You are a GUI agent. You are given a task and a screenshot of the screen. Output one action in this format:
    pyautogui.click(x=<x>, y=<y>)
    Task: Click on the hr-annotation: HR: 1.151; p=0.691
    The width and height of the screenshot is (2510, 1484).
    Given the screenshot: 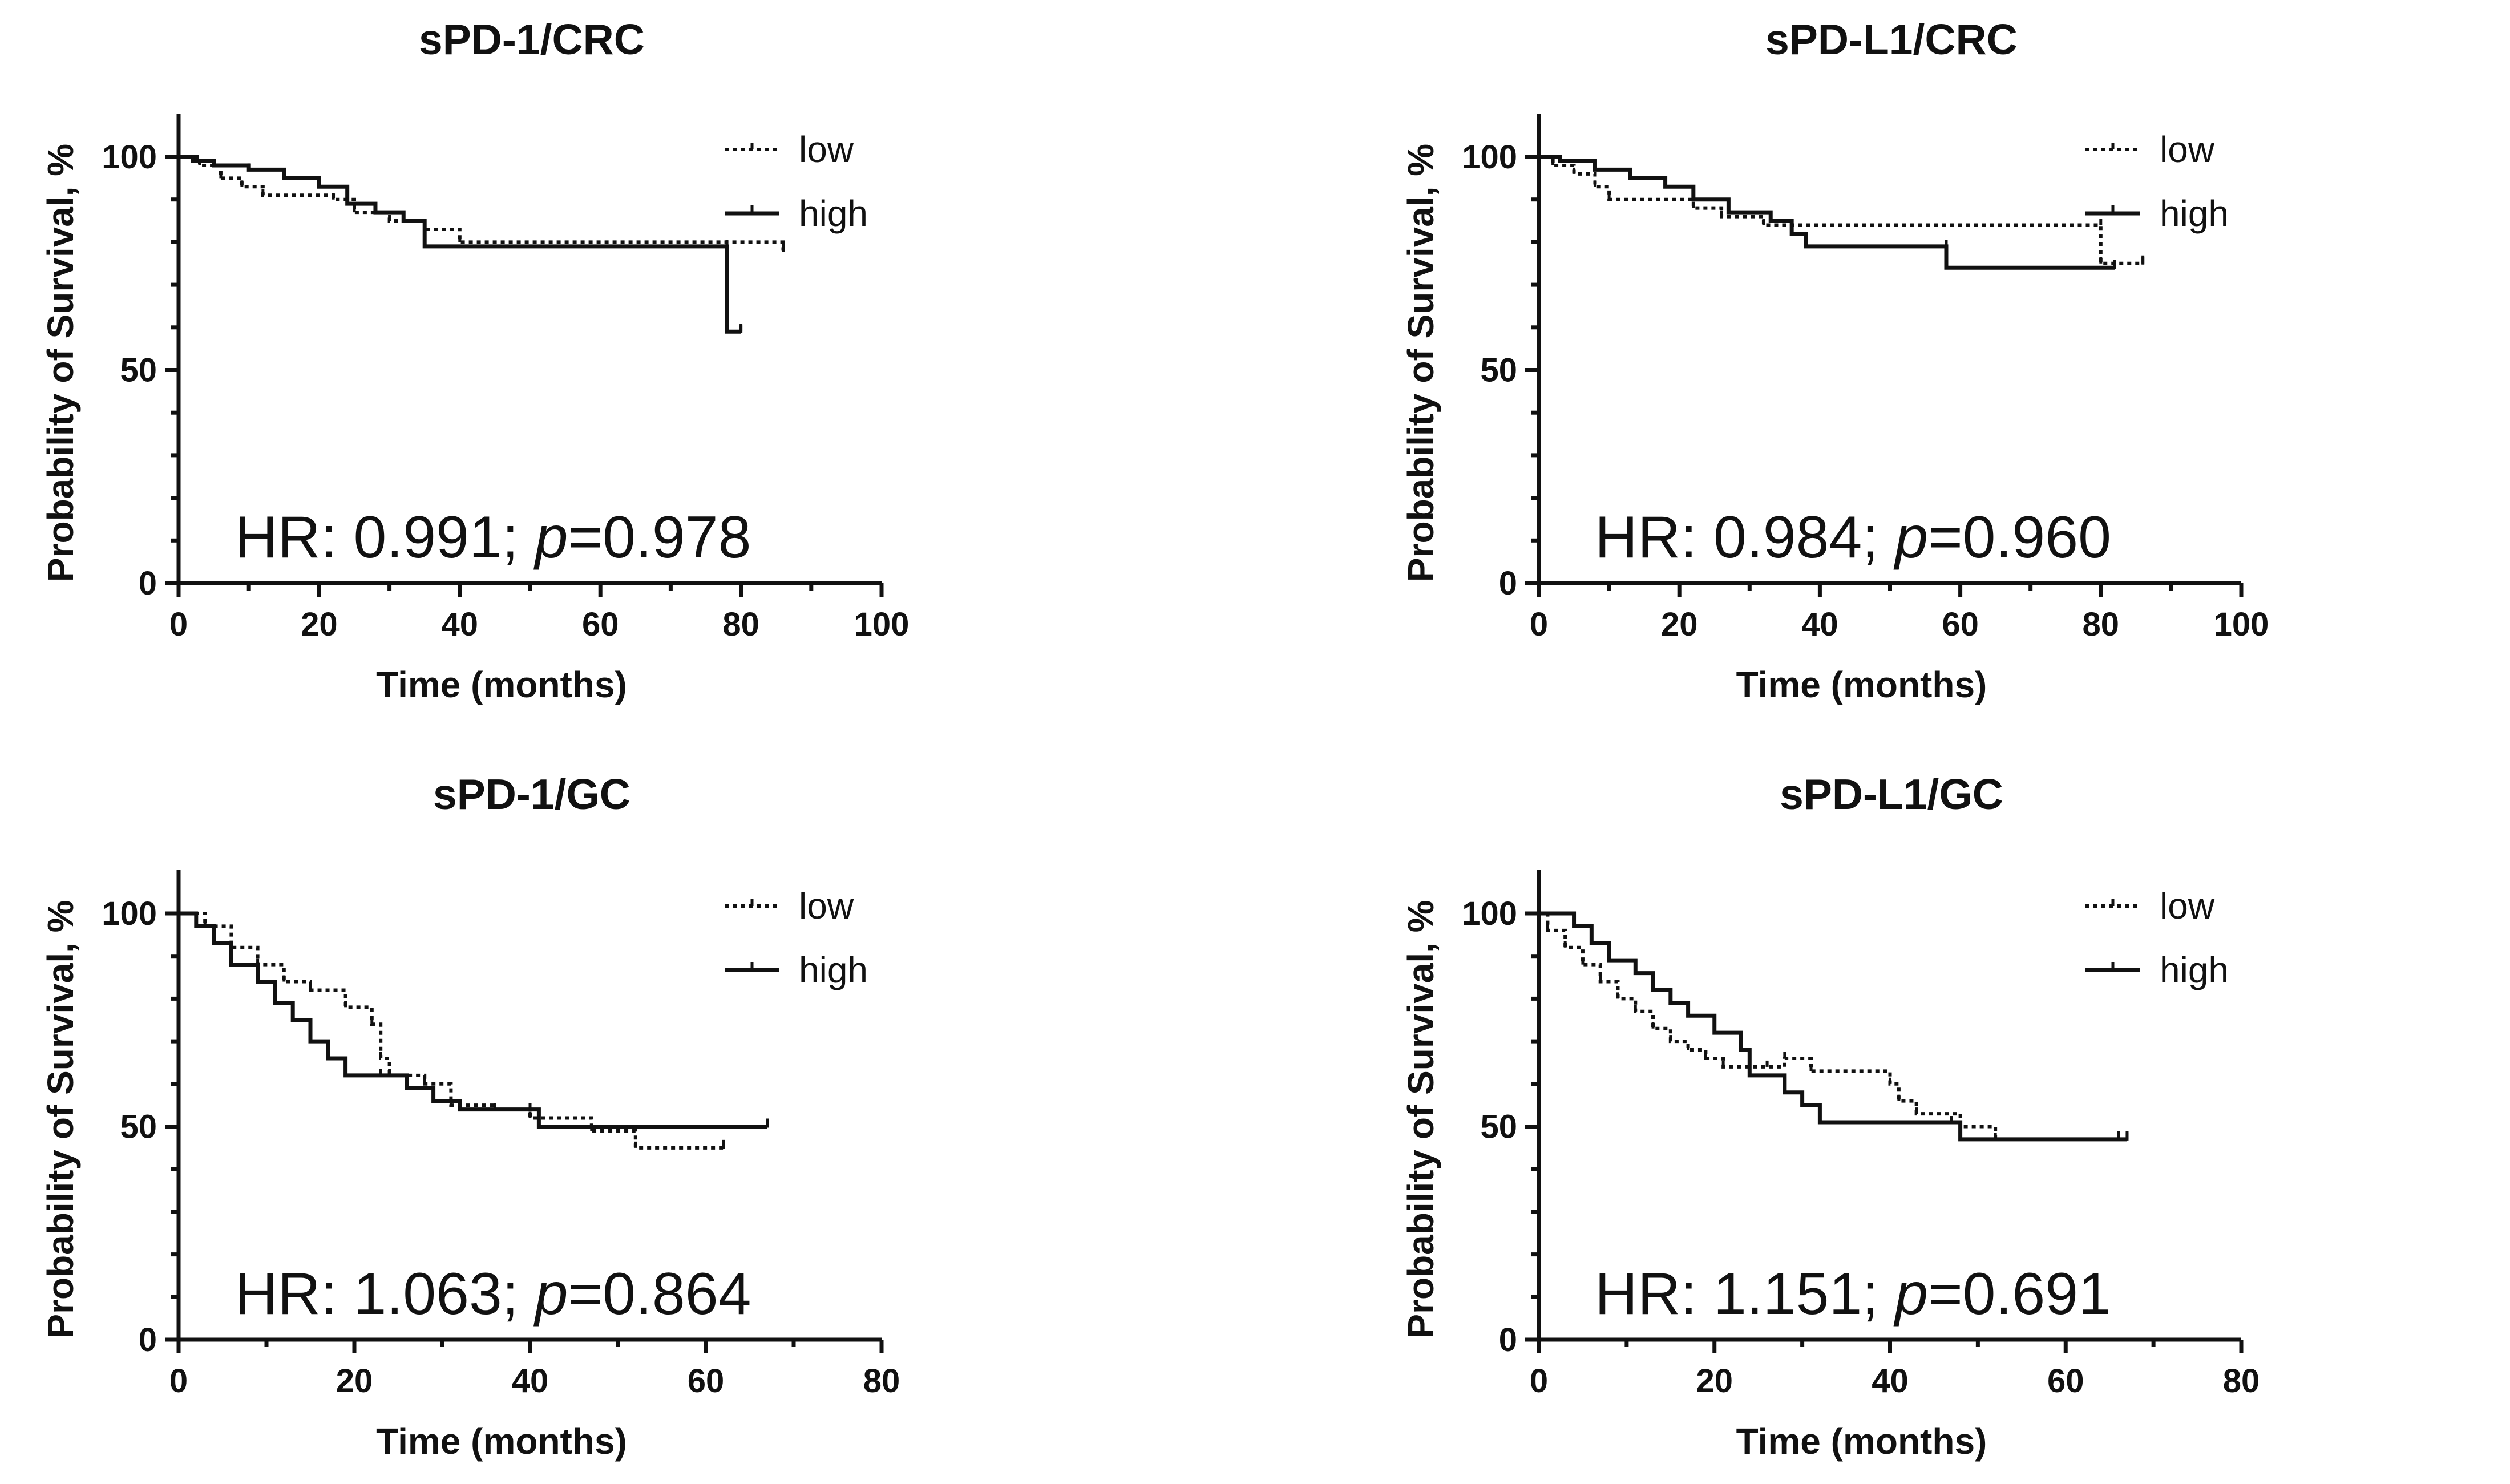 What is the action you would take?
    pyautogui.click(x=1853, y=1294)
    